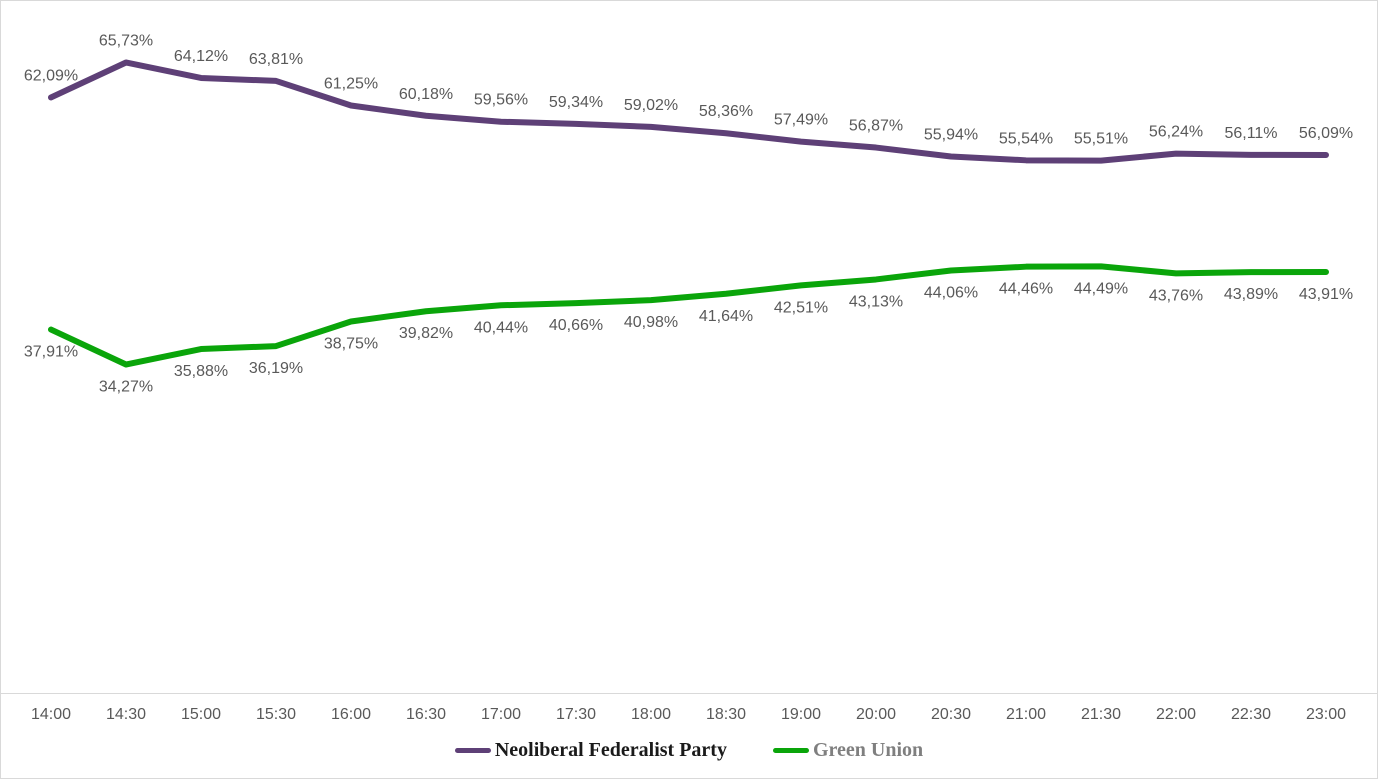  Describe the element at coordinates (276, 59) in the screenshot. I see `data-label-neoliberal-federalist-party: 63,81%` at that location.